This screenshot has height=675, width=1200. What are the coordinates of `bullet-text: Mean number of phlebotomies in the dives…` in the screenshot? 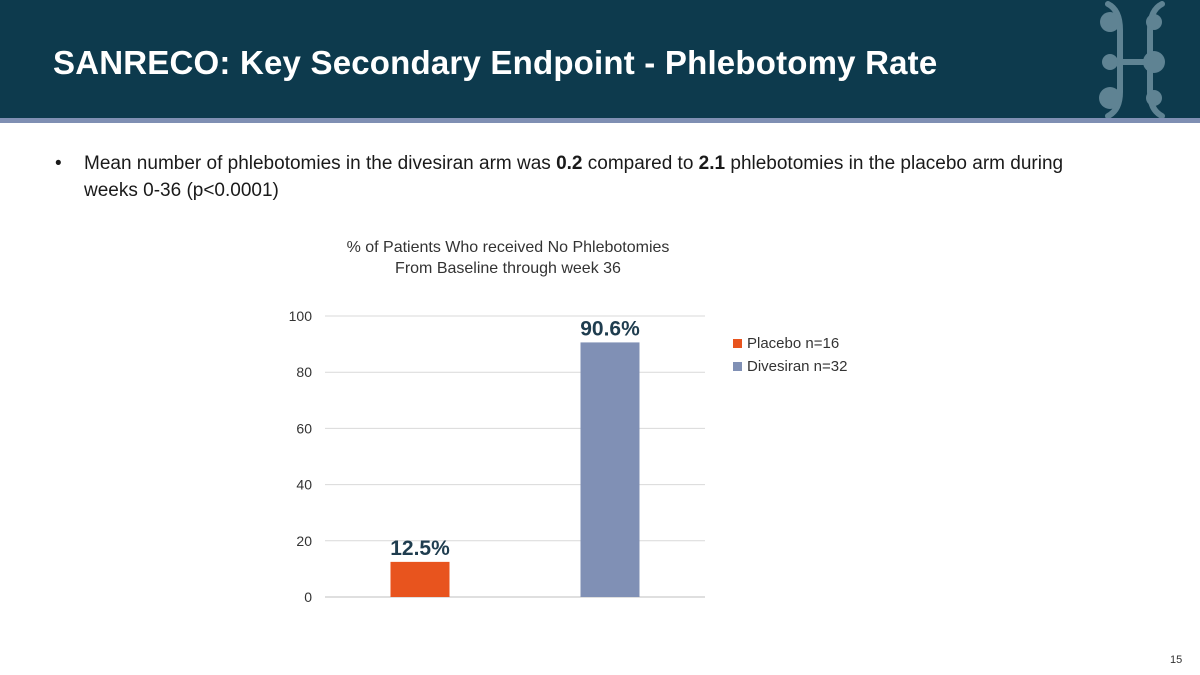 It's located at (584, 177).